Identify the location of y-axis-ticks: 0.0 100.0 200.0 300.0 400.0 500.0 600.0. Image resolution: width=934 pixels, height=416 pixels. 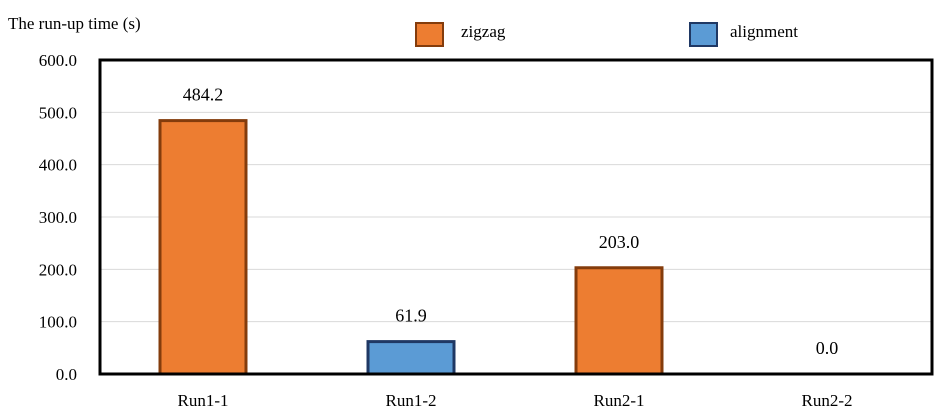
(58, 217).